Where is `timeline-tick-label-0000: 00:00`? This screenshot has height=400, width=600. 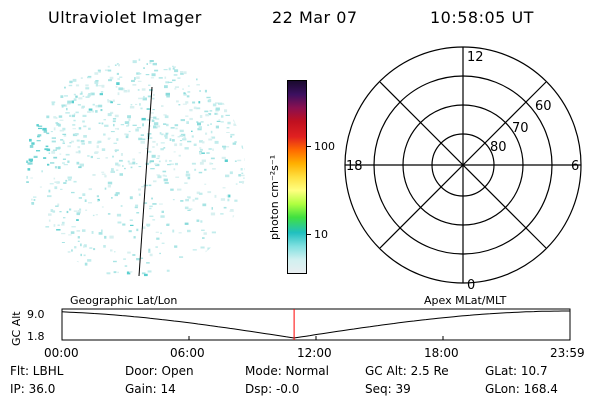
timeline-tick-label-0000: 00:00 is located at coordinates (61, 353).